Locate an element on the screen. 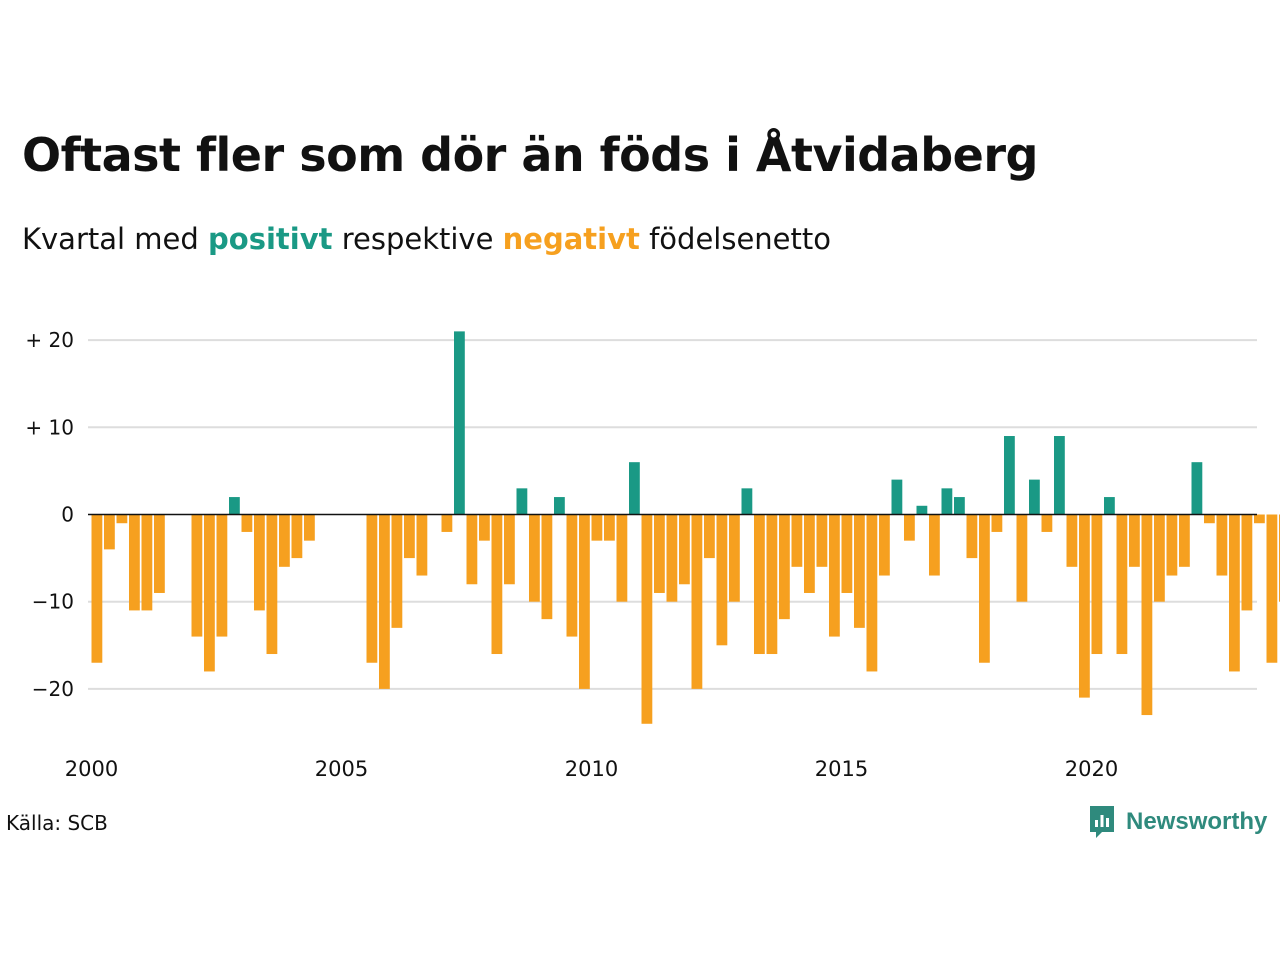  x-tick-label: 2015 is located at coordinates (841, 769).